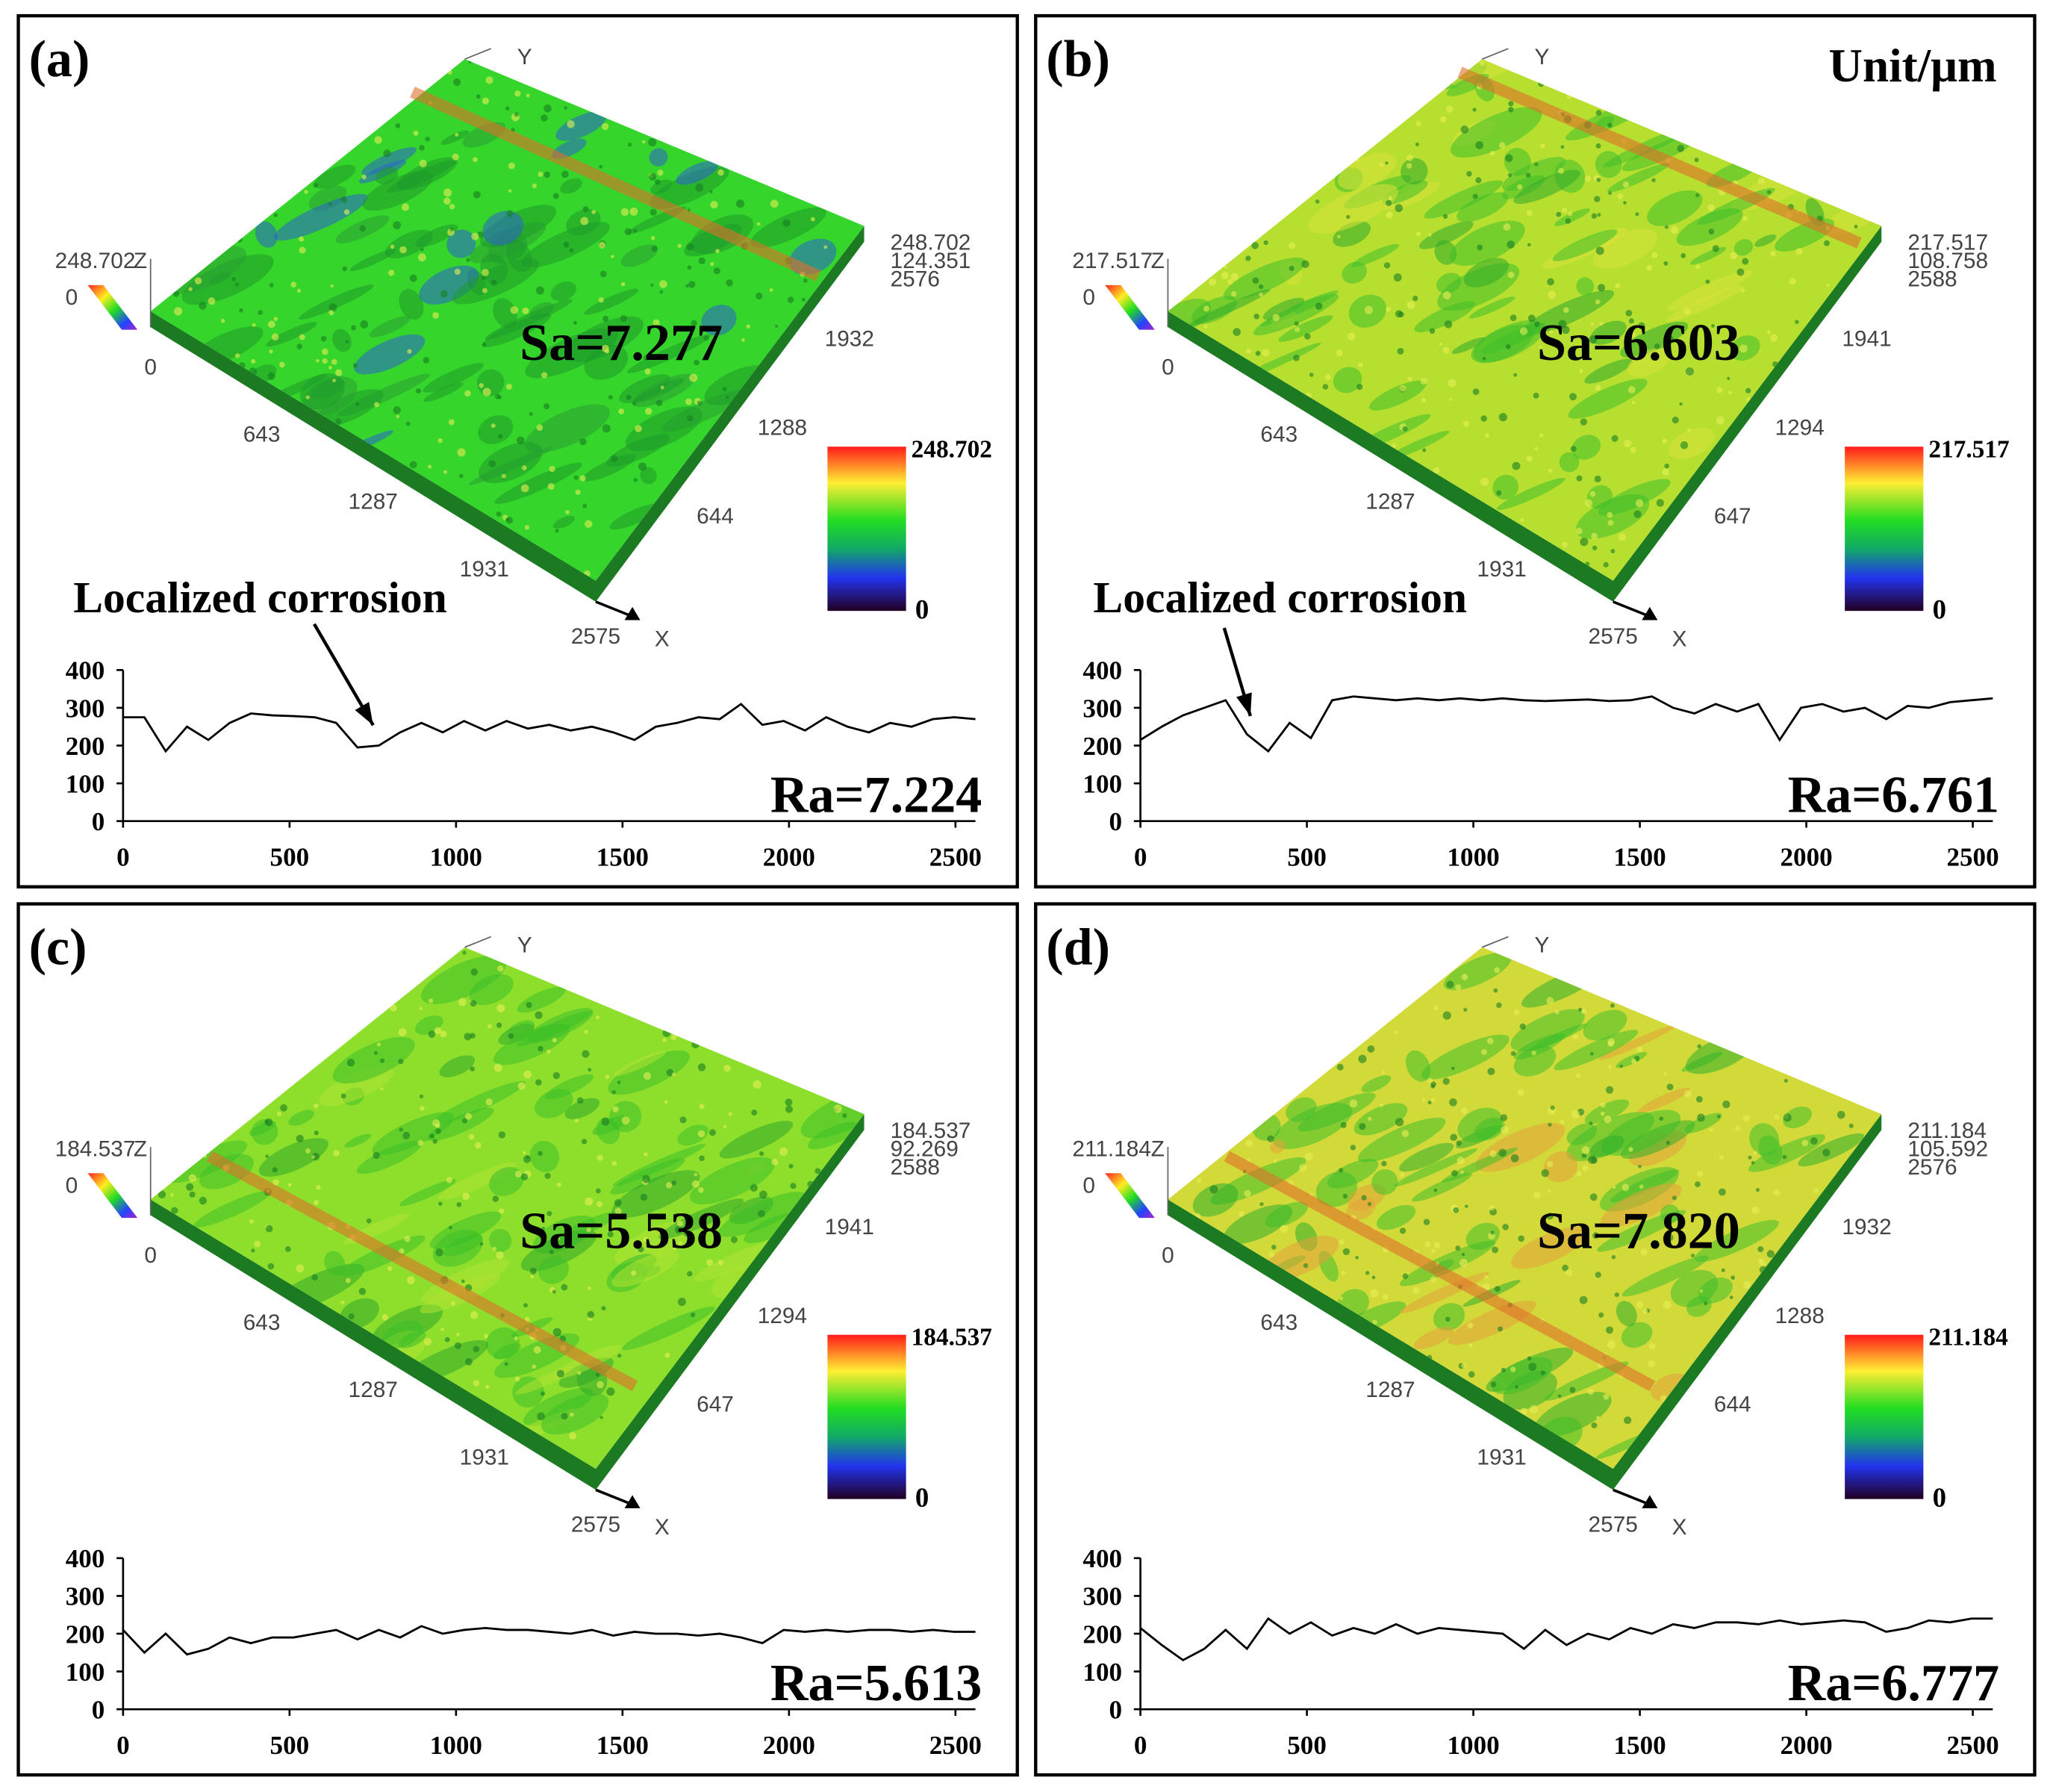  What do you see at coordinates (85, 746) in the screenshot?
I see `y-tick-label: 200` at bounding box center [85, 746].